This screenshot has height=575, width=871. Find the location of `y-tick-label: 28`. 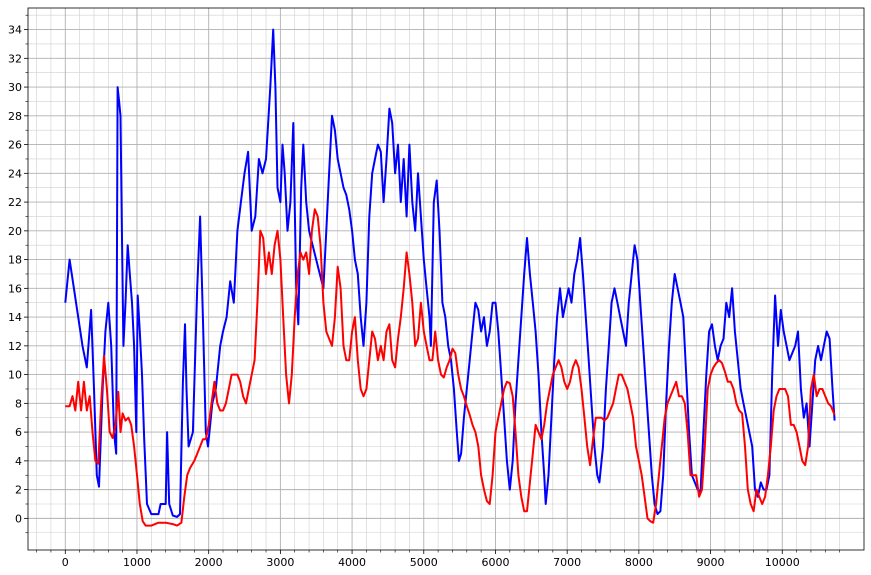

y-tick-label: 28 is located at coordinates (15, 116).